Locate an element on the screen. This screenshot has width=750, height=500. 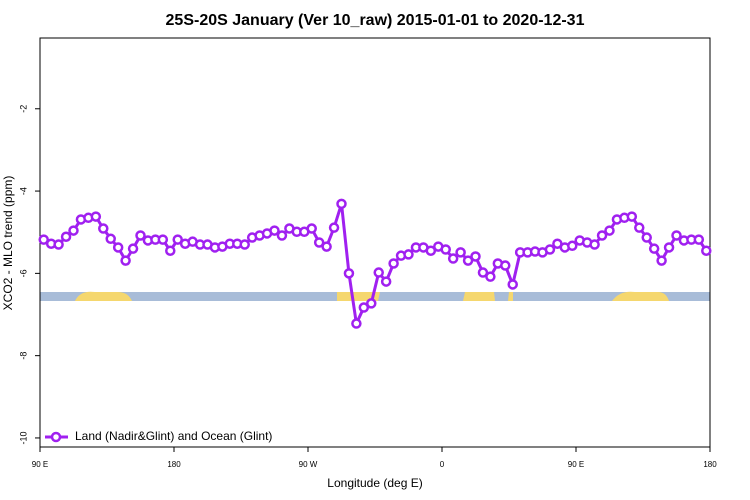
y-tick-label: -8 is located at coordinates (23, 356).